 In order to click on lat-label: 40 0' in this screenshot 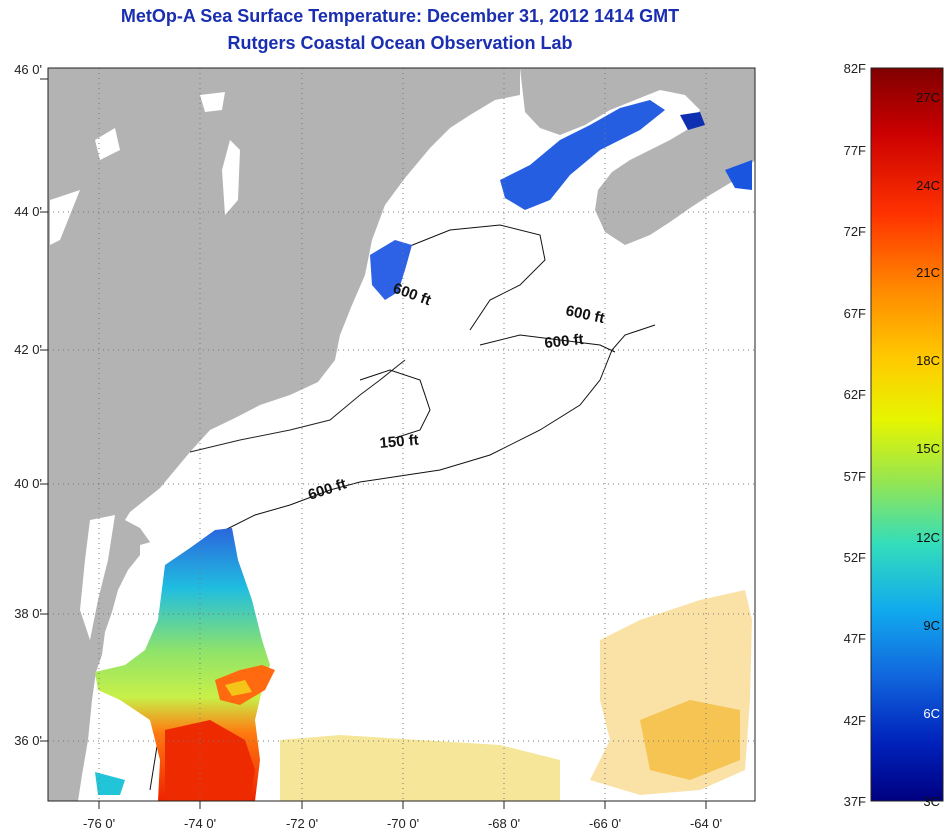, I will do `click(28, 483)`.